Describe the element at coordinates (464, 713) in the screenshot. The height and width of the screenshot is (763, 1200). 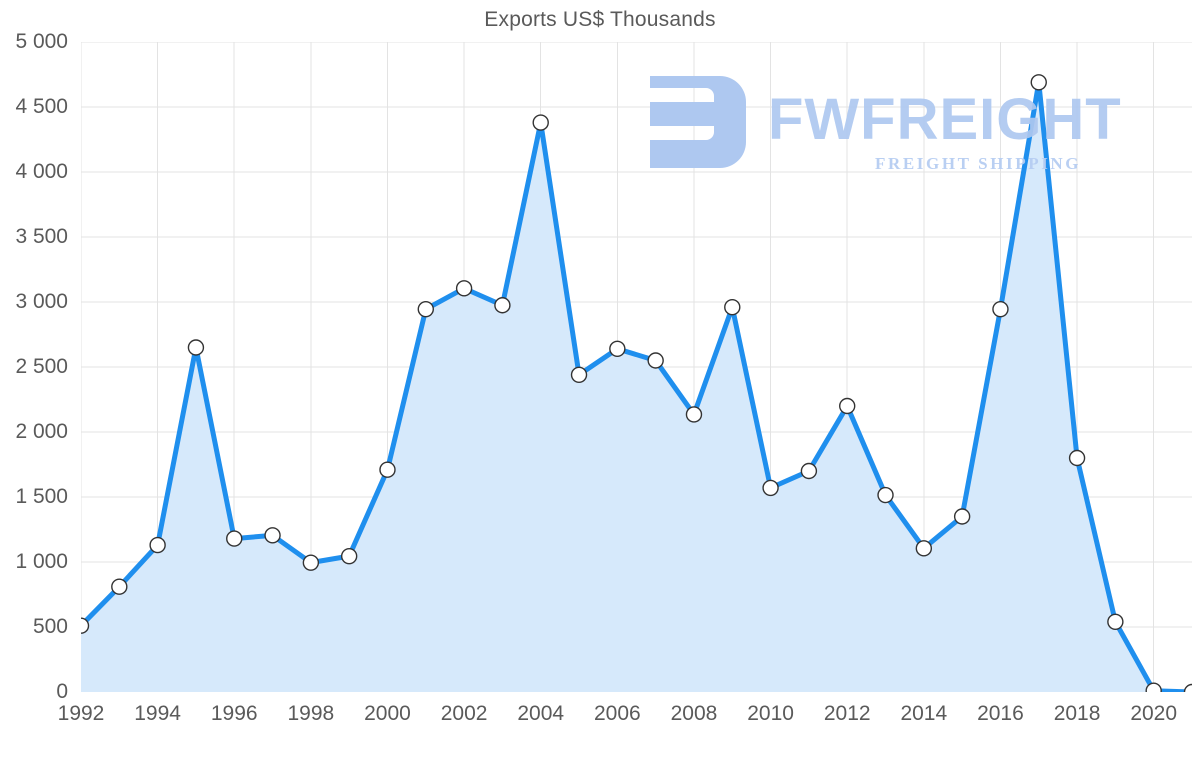
I see `x-axis-tick-label: 2002` at that location.